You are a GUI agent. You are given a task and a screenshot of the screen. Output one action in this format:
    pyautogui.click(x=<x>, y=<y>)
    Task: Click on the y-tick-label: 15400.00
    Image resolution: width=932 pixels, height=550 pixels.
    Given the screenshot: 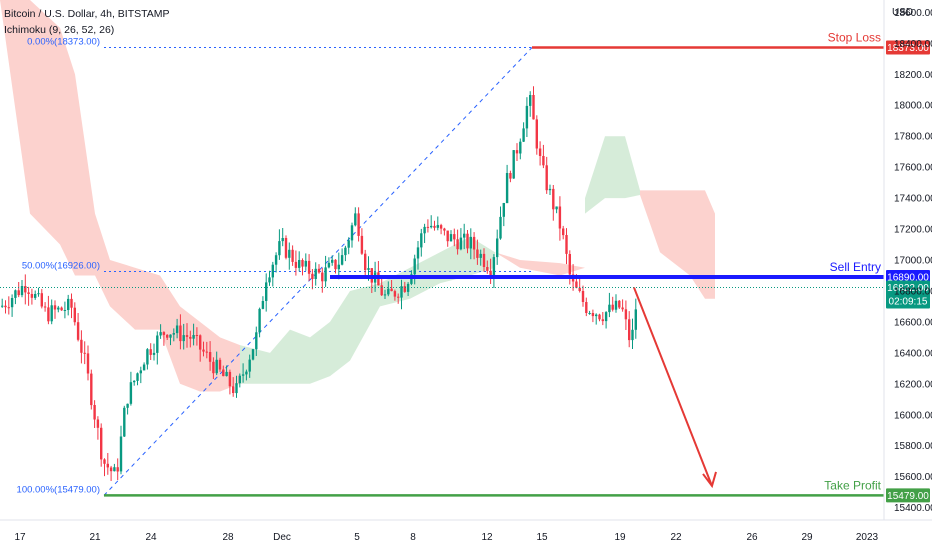 What is the action you would take?
    pyautogui.click(x=913, y=508)
    